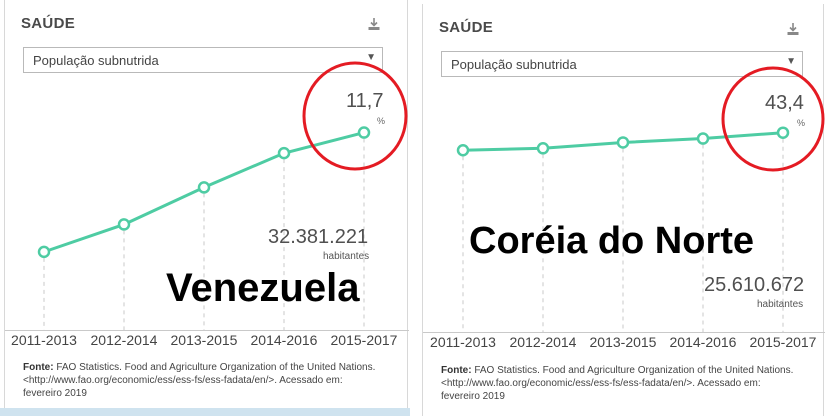  Describe the element at coordinates (263, 288) in the screenshot. I see `country-overlay: Venezuela` at that location.